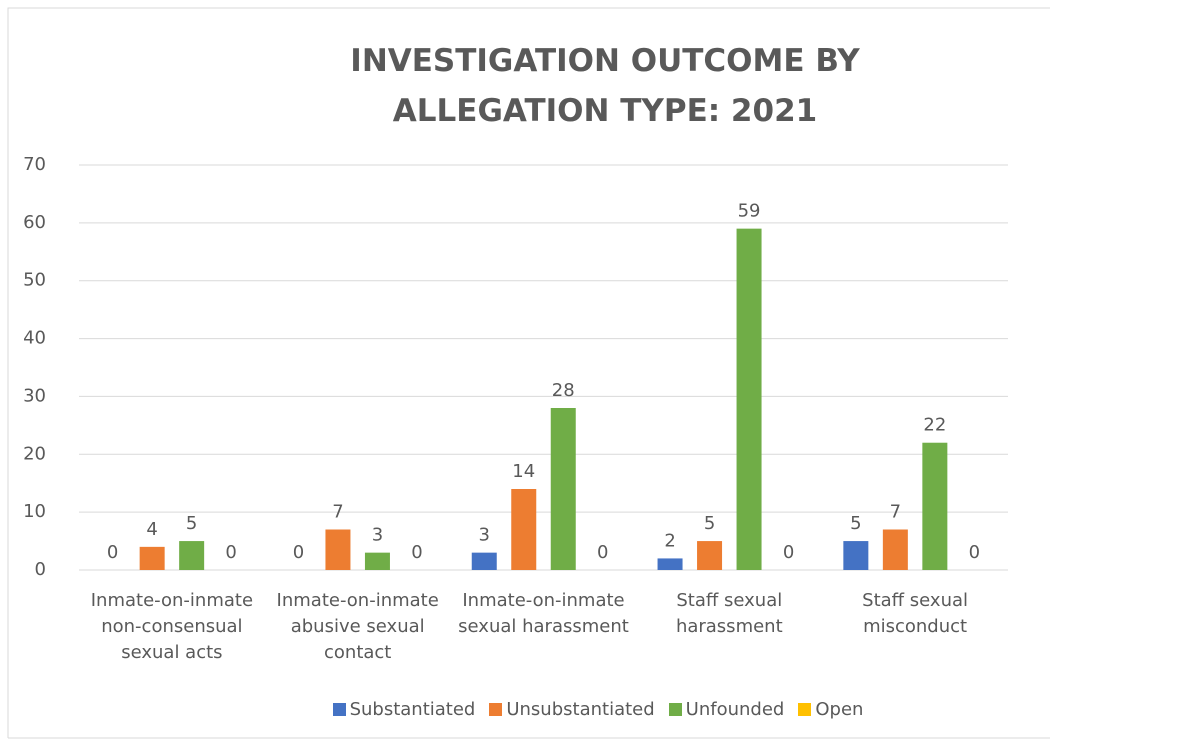 The width and height of the screenshot is (1196, 747). What do you see at coordinates (839, 709) in the screenshot?
I see `legend-label: Open` at bounding box center [839, 709].